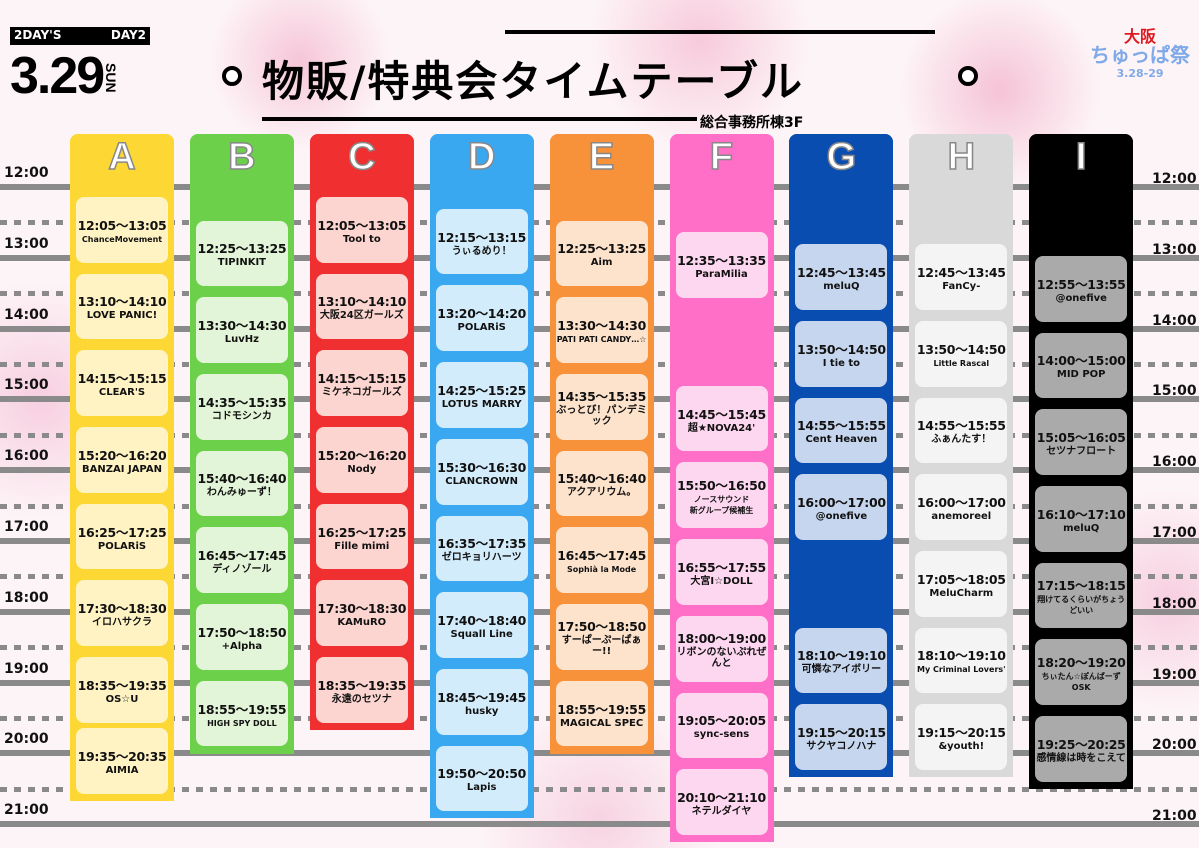 The image size is (1199, 848). I want to click on slot-time: 15:40〜16:40, so click(242, 479).